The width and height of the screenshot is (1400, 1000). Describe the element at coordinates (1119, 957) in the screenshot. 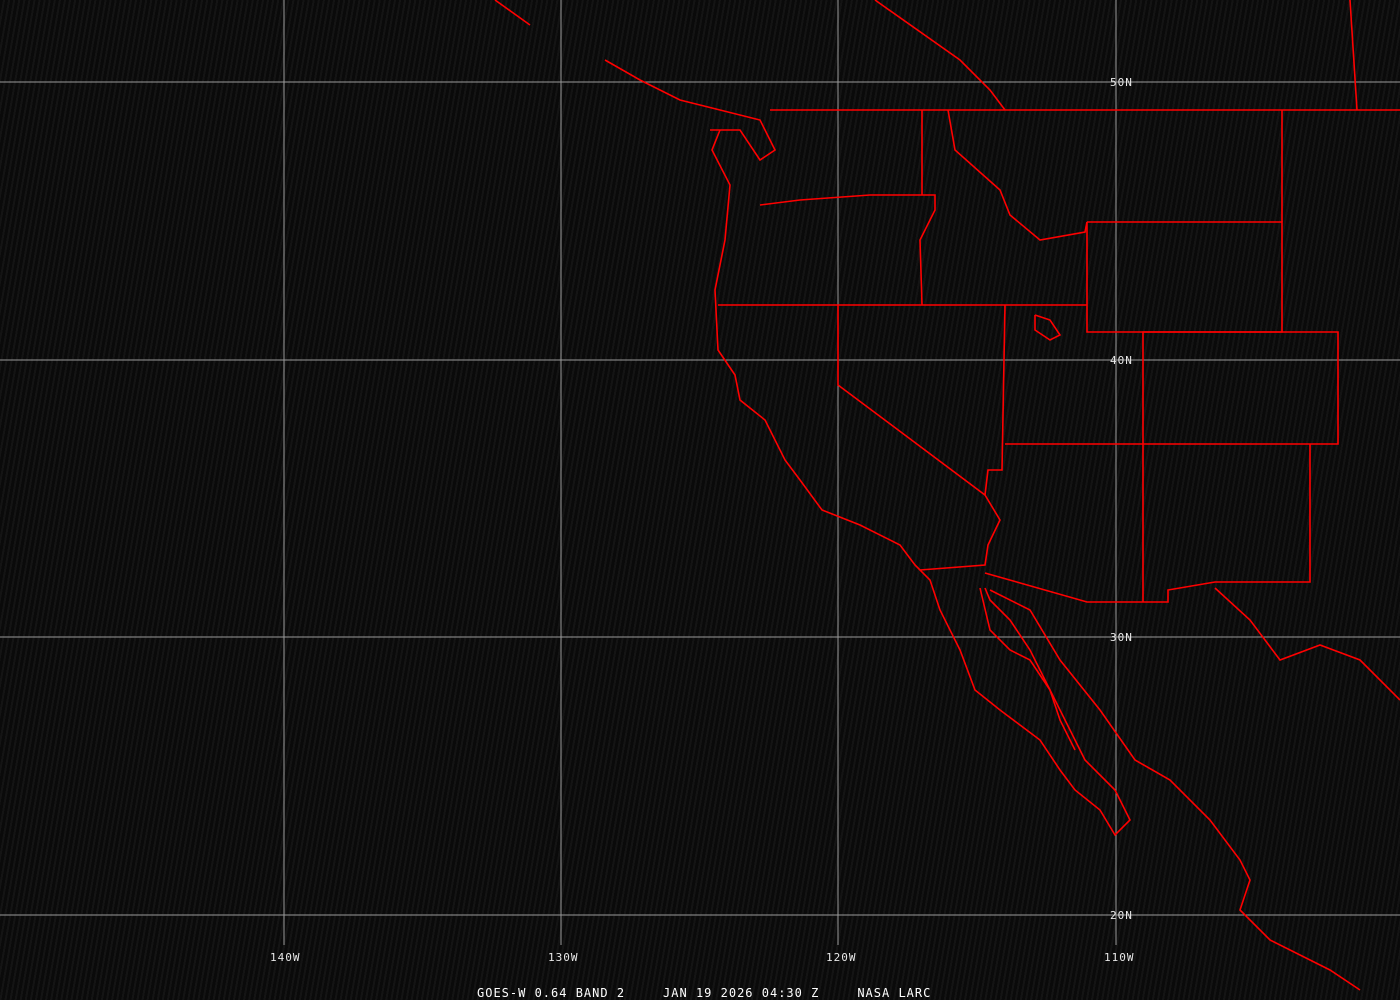

I see `lon-label-110w: 110W` at that location.